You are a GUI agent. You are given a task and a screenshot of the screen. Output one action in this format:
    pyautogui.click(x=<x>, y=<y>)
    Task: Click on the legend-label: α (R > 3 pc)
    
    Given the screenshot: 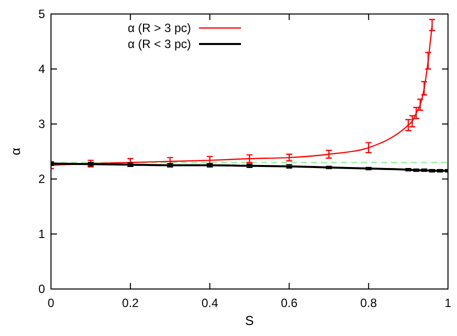 What is the action you would take?
    pyautogui.click(x=159, y=28)
    